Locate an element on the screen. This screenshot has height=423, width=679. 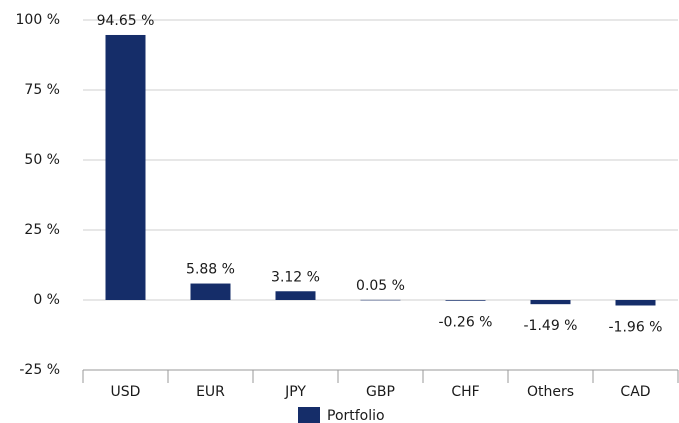
data-label: -0.26 % is located at coordinates (466, 323).